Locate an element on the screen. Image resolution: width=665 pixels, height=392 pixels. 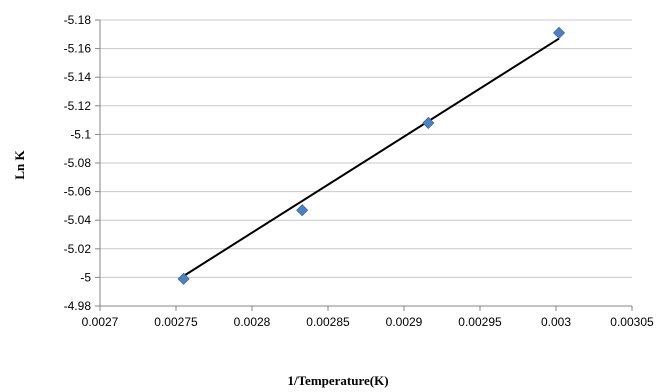
x-tick-label: 0.00305 is located at coordinates (632, 322).